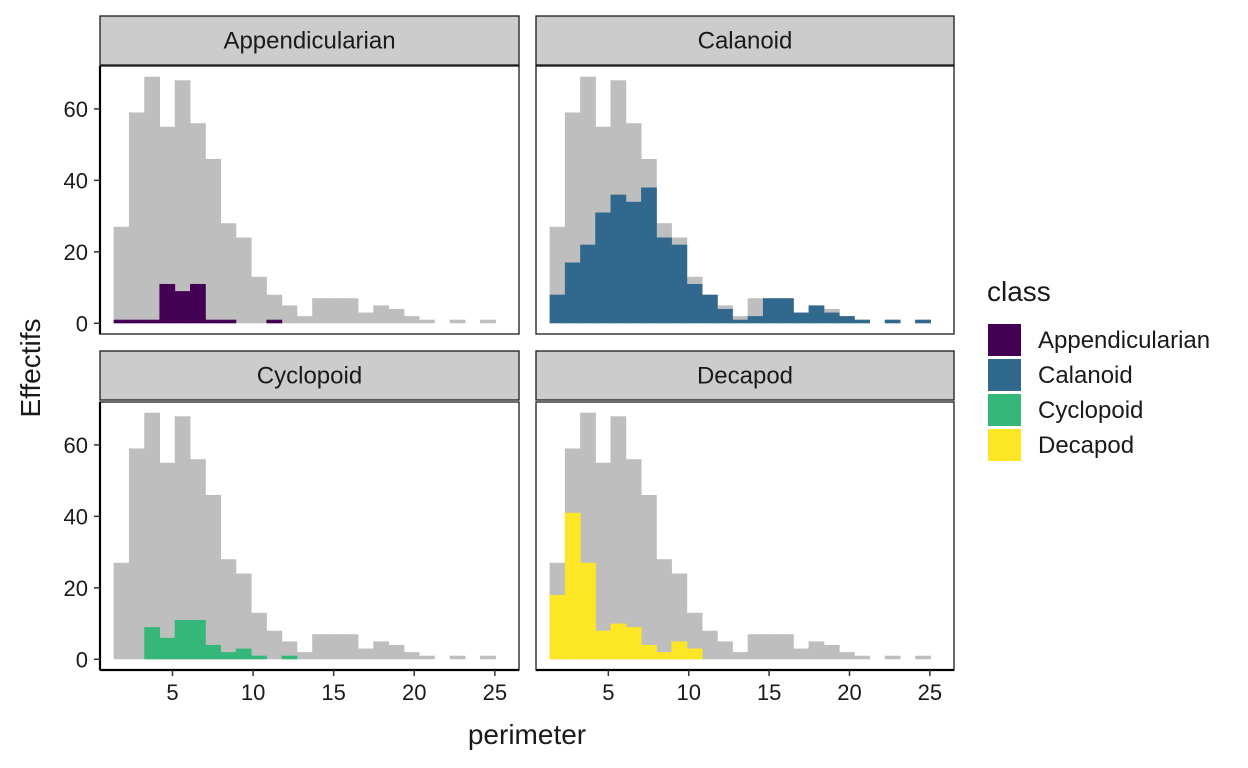  Describe the element at coordinates (1086, 445) in the screenshot. I see `legend-label-decapod: Decapod` at that location.